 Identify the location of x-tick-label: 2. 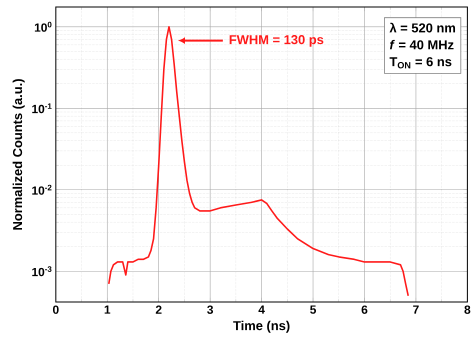
(159, 310).